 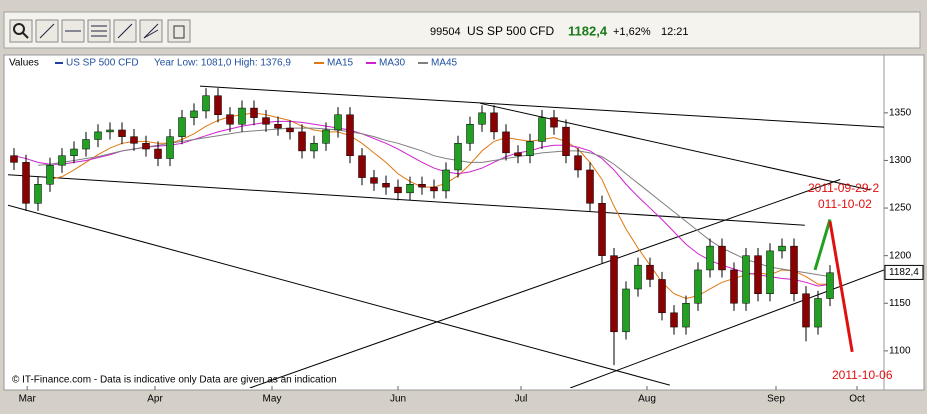 I want to click on price: 1182,4, so click(x=588, y=30).